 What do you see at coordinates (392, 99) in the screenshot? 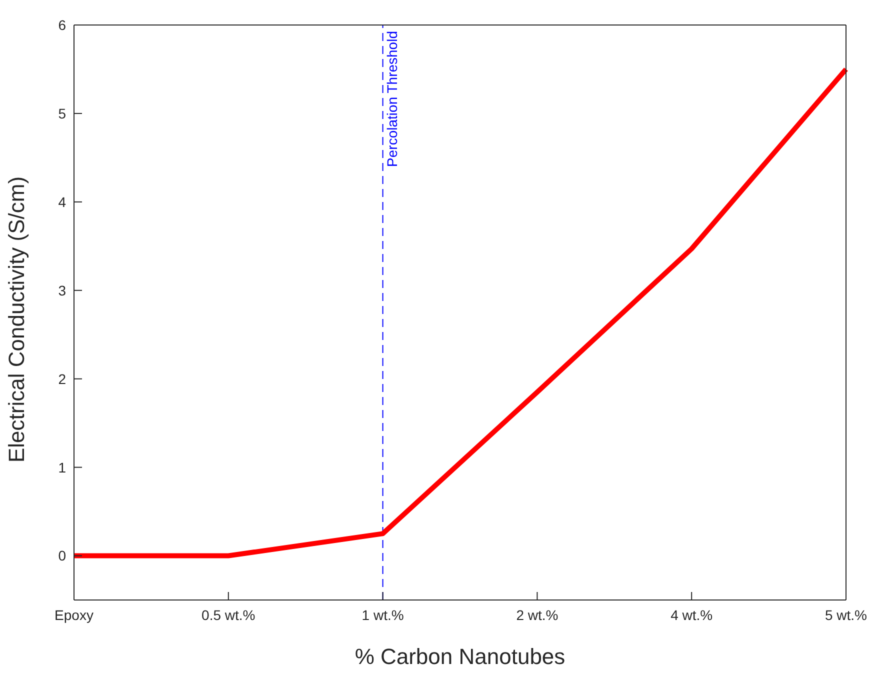
I see `ref-line-label: Percolation Threshold` at bounding box center [392, 99].